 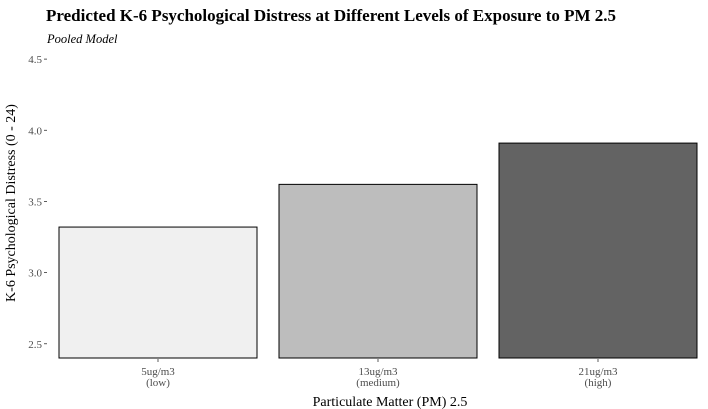 What do you see at coordinates (35, 202) in the screenshot?
I see `y-tick-label: 3.5` at bounding box center [35, 202].